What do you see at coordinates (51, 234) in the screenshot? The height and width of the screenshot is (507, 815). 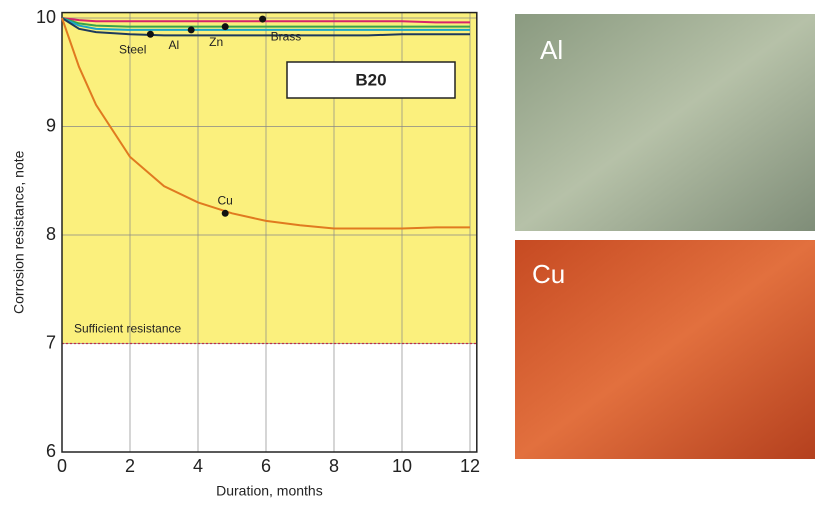 I see `y-tick-label: 8` at bounding box center [51, 234].